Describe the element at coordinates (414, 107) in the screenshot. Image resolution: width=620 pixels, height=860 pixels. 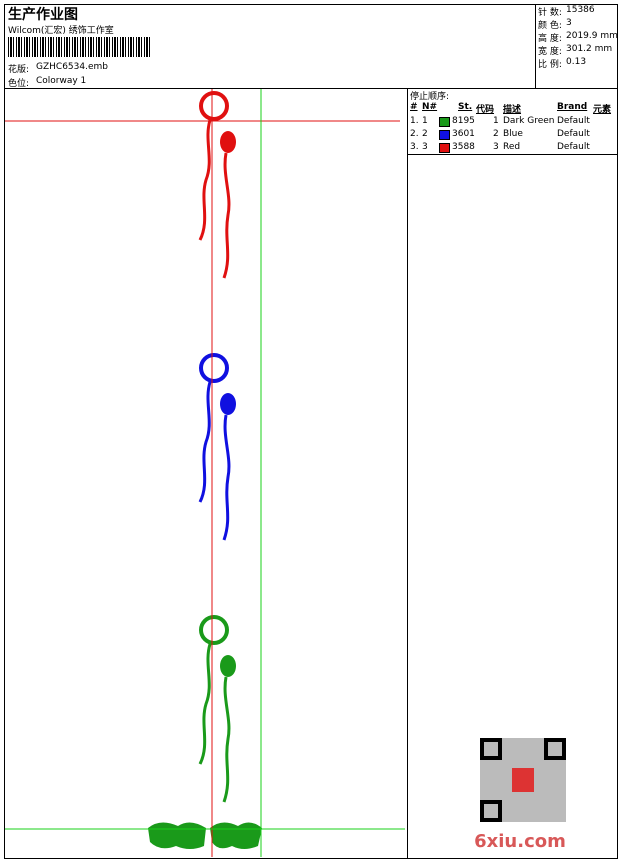
I see `column-header: #` at that location.